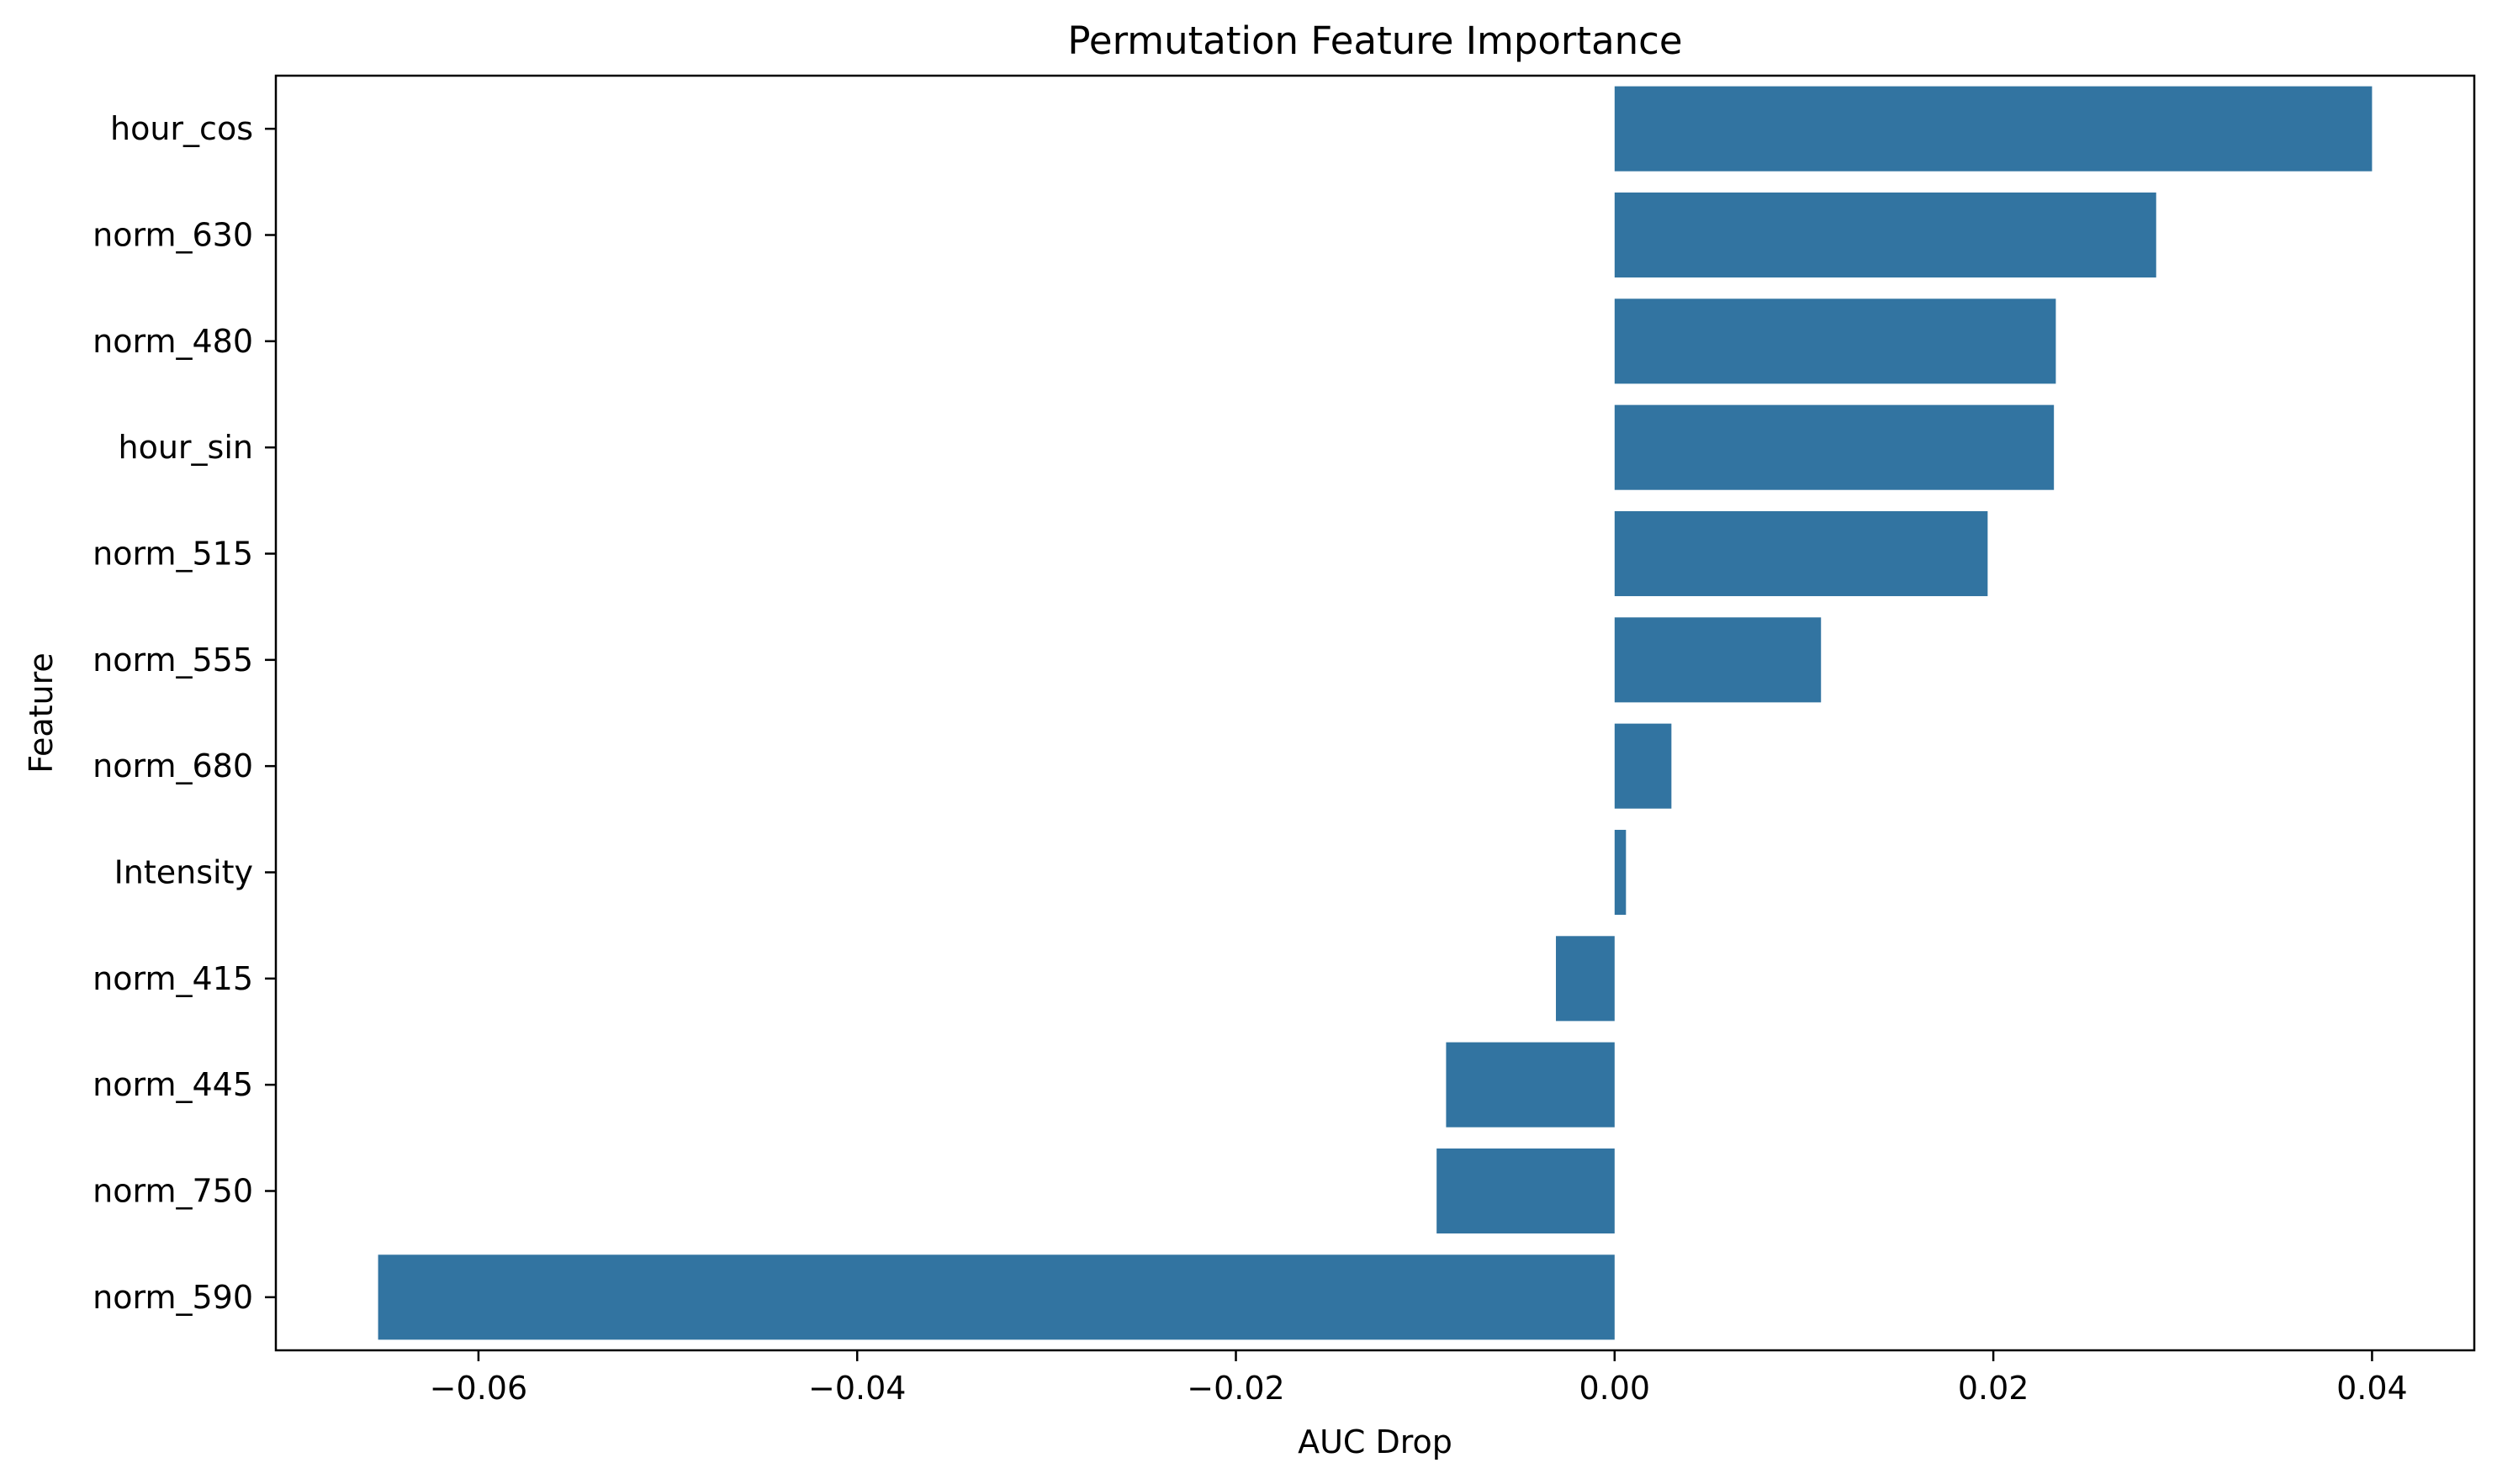  Describe the element at coordinates (1374, 40) in the screenshot. I see `chart-title: Permutation Feature Importance` at that location.